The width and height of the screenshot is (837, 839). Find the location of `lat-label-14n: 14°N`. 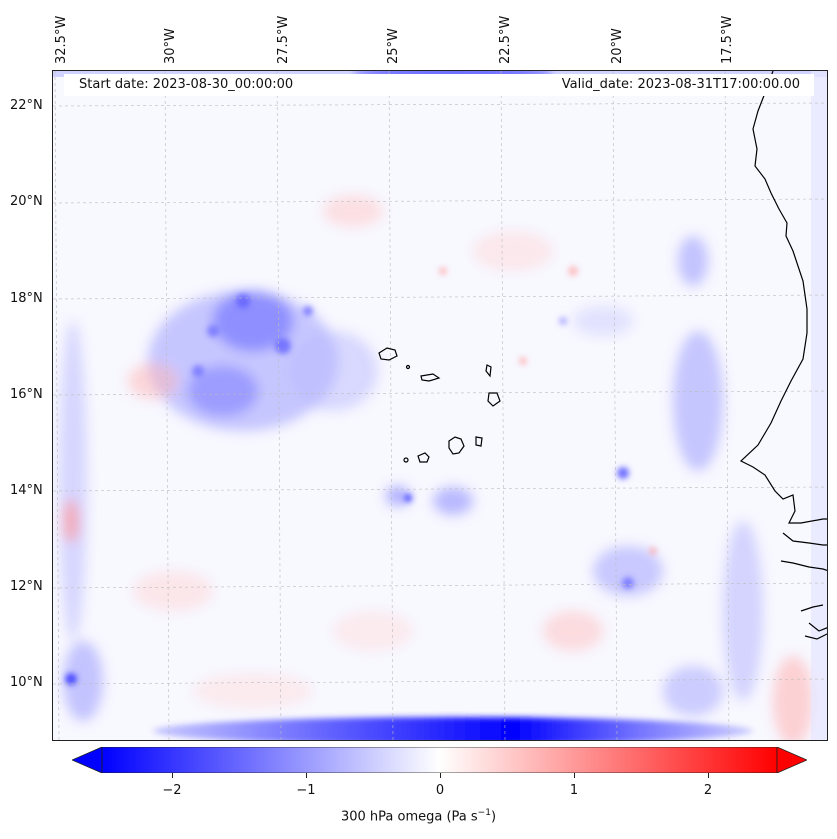

lat-label-14n: 14°N is located at coordinates (26, 490).